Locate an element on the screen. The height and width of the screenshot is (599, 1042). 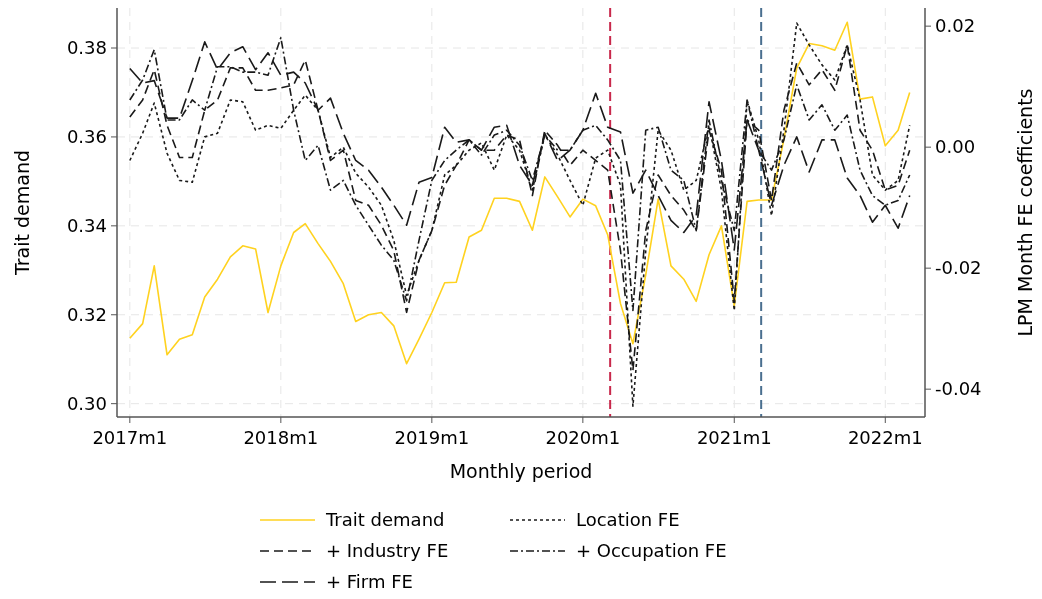
x-tick-label: 2022m1 is located at coordinates (885, 437).